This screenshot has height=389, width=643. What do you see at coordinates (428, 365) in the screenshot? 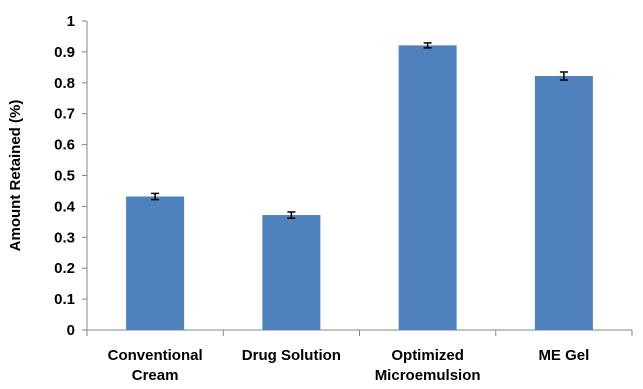
I see `x-category-label: Optimized Microemulsion` at bounding box center [428, 365].